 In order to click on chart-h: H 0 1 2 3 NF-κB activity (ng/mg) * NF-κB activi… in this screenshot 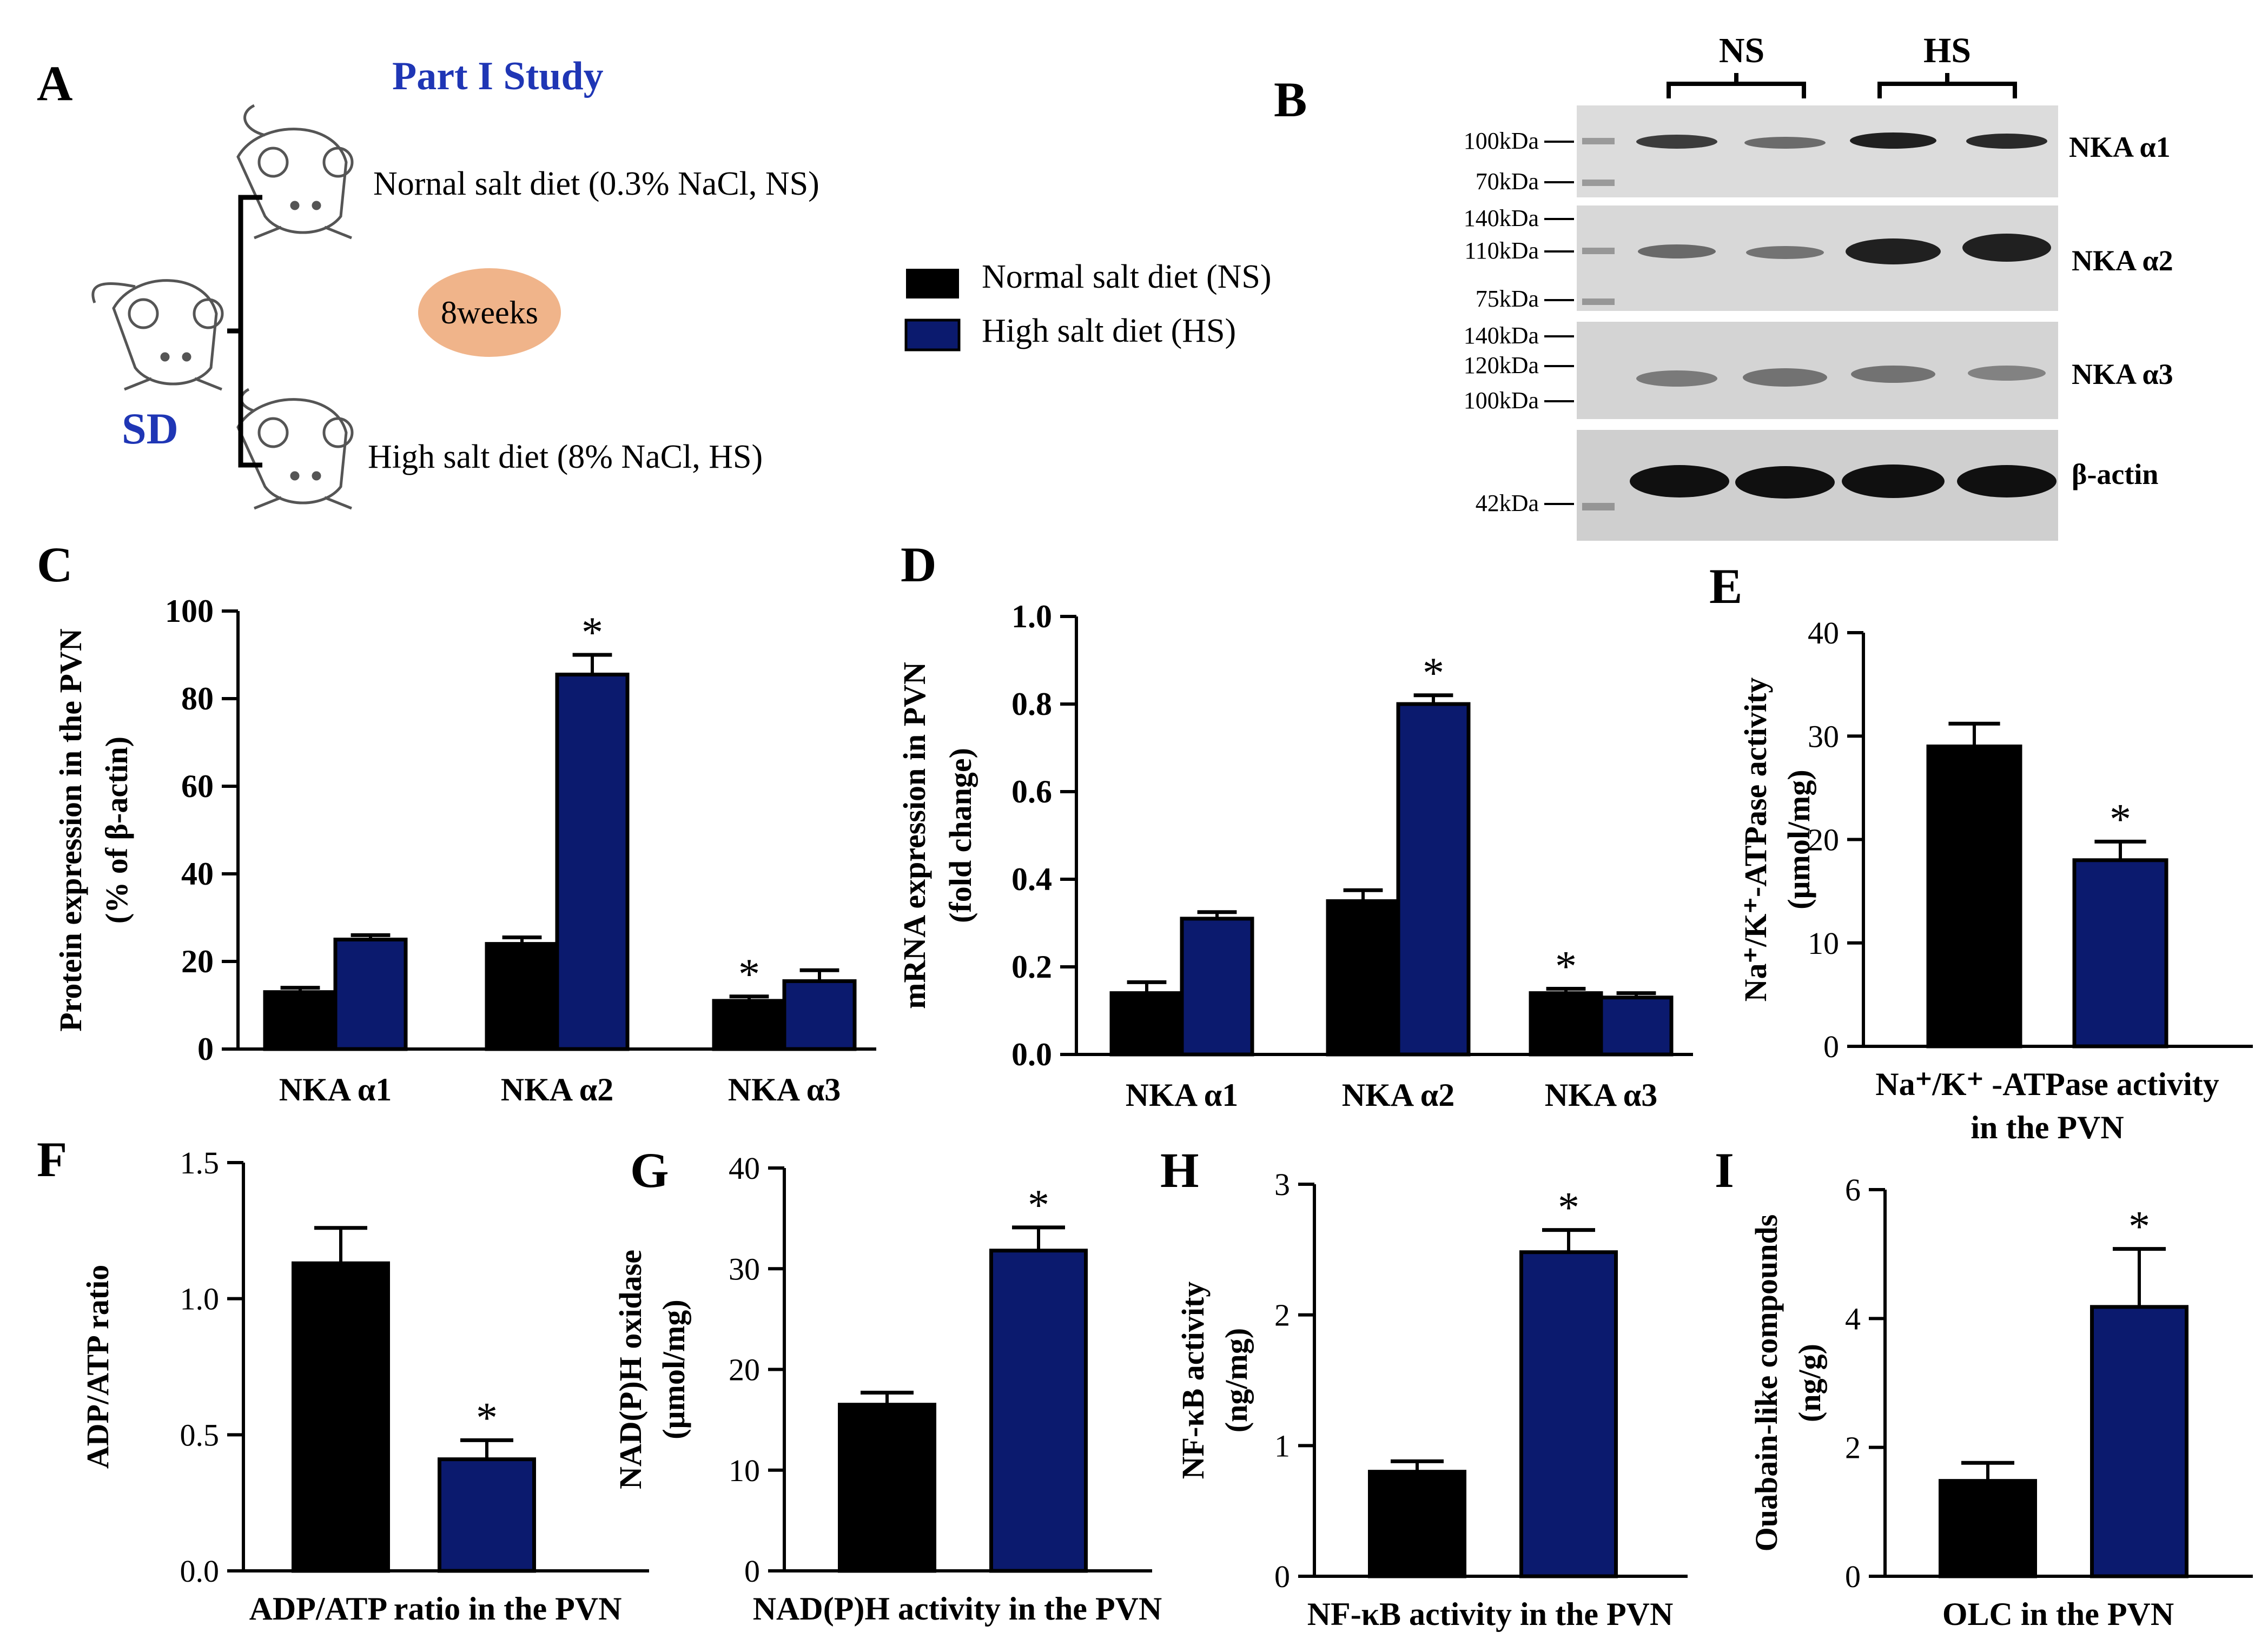, I will do `click(1424, 1387)`.